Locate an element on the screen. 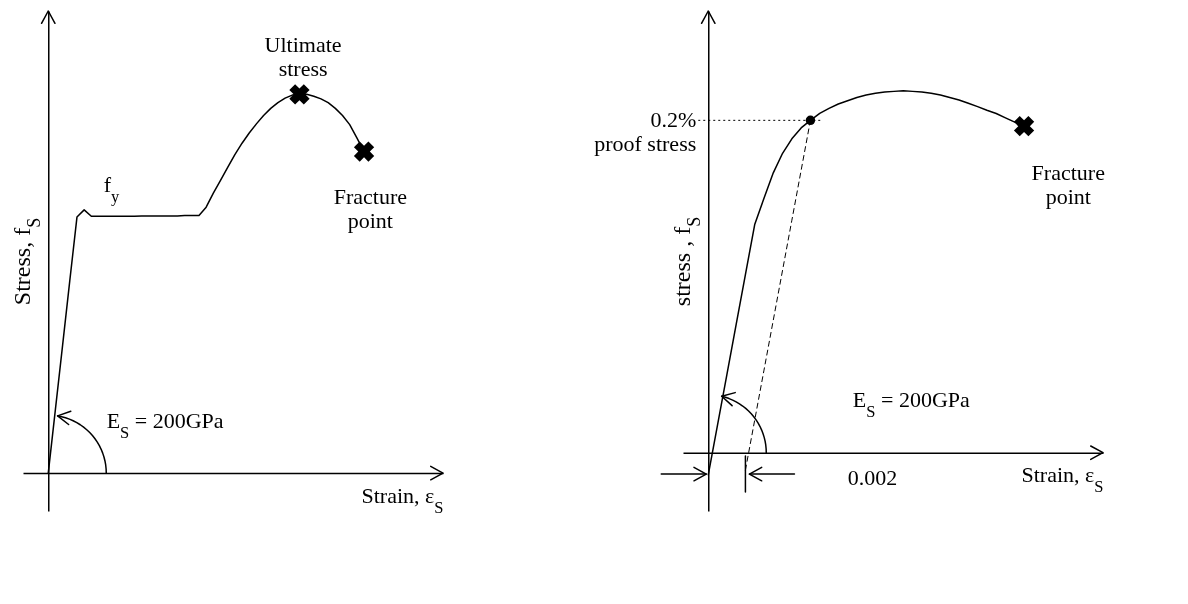 The image size is (1188, 604). annotation: 0.002 is located at coordinates (872, 478).